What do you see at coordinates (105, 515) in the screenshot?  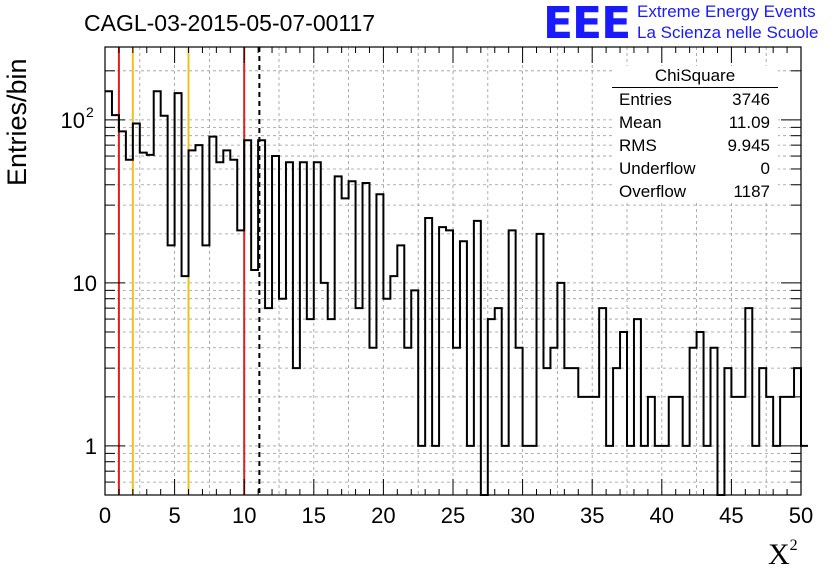 I see `x-tick-label: 0` at bounding box center [105, 515].